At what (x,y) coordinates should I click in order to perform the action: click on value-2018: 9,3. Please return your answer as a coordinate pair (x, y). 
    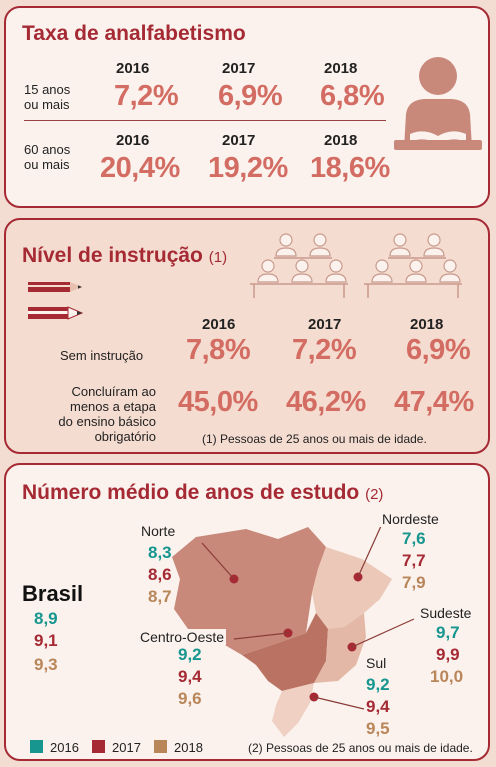
    Looking at the image, I should click on (46, 664).